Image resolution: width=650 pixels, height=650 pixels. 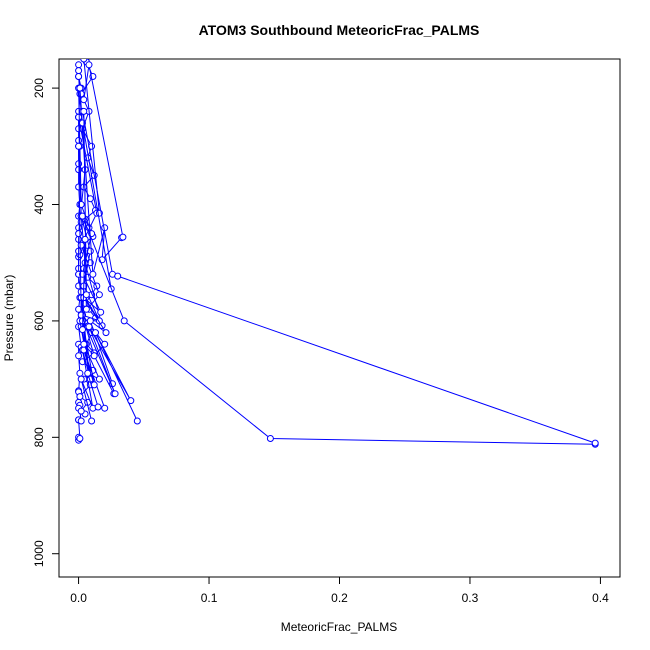 What do you see at coordinates (339, 627) in the screenshot?
I see `x-axis-label: MeteoricFrac_PALMS` at bounding box center [339, 627].